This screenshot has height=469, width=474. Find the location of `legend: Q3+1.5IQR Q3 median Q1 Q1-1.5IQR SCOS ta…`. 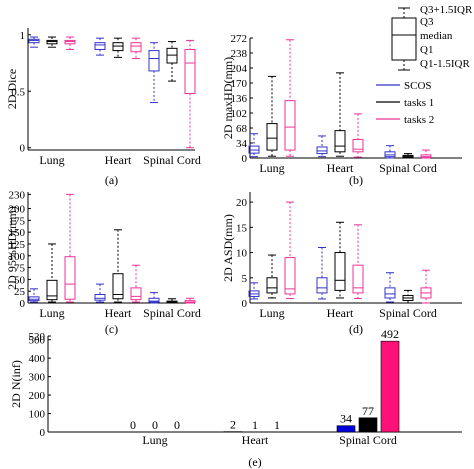

legend: Q3+1.5IQR Q3 median Q1 Q1-1.5IQR SCOS ta… is located at coordinates (424, 65).